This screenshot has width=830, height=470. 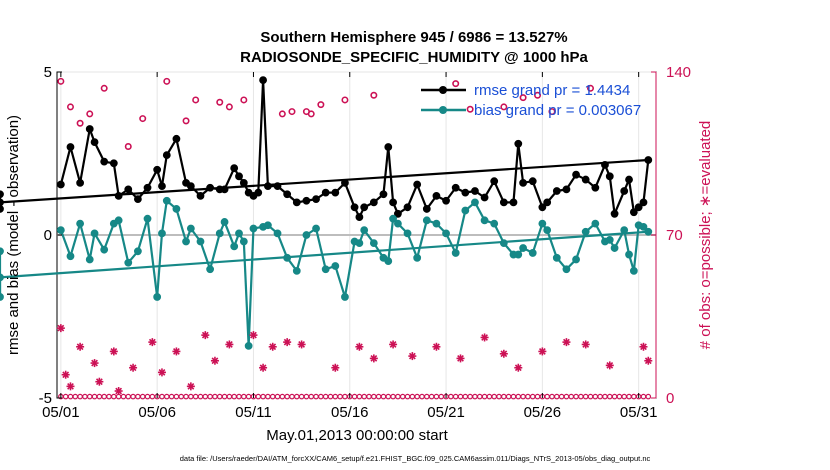 I want to click on x-tick-label: 05/11, so click(x=253, y=412).